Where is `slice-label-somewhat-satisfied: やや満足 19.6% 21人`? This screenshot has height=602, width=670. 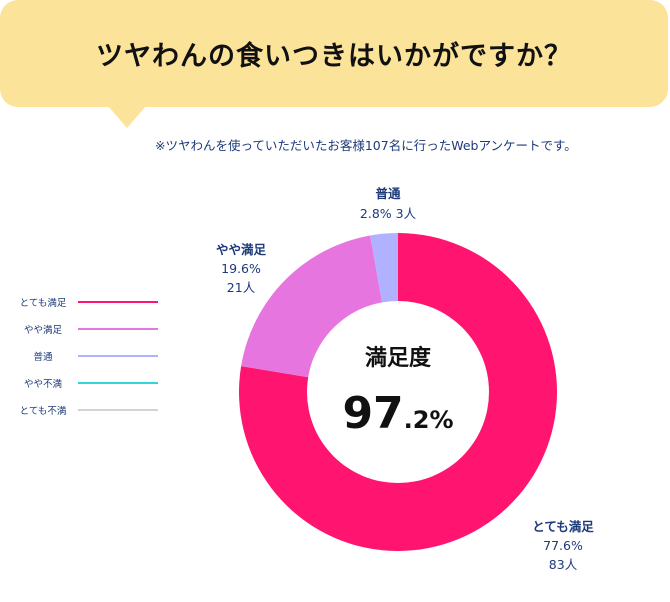 slice-label-somewhat-satisfied: やや満足 19.6% 21人 is located at coordinates (241, 268).